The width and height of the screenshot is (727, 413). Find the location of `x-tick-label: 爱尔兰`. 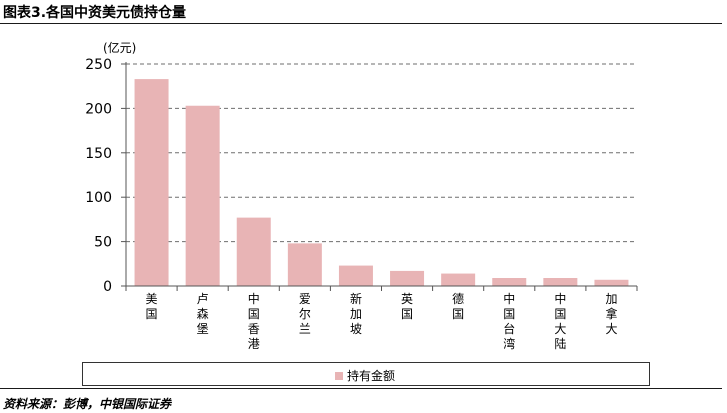

x-tick-label: 爱尔兰 is located at coordinates (305, 314).